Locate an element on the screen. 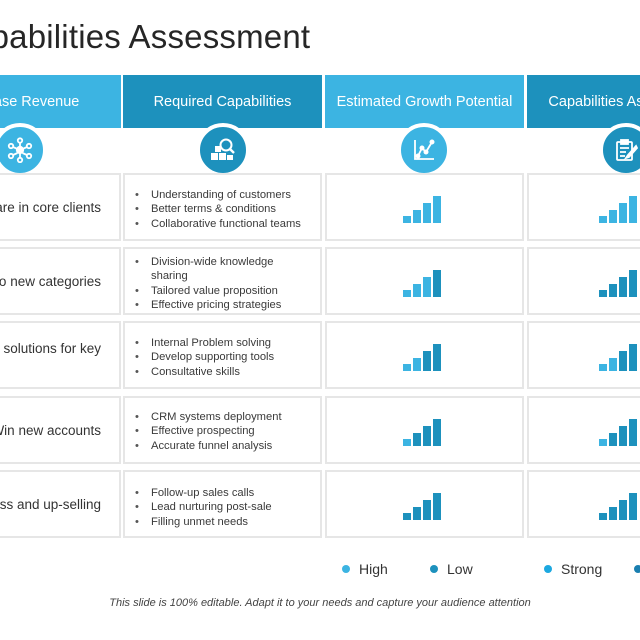 This screenshot has height=640, width=640. legend-item-low: Low is located at coordinates (451, 569).